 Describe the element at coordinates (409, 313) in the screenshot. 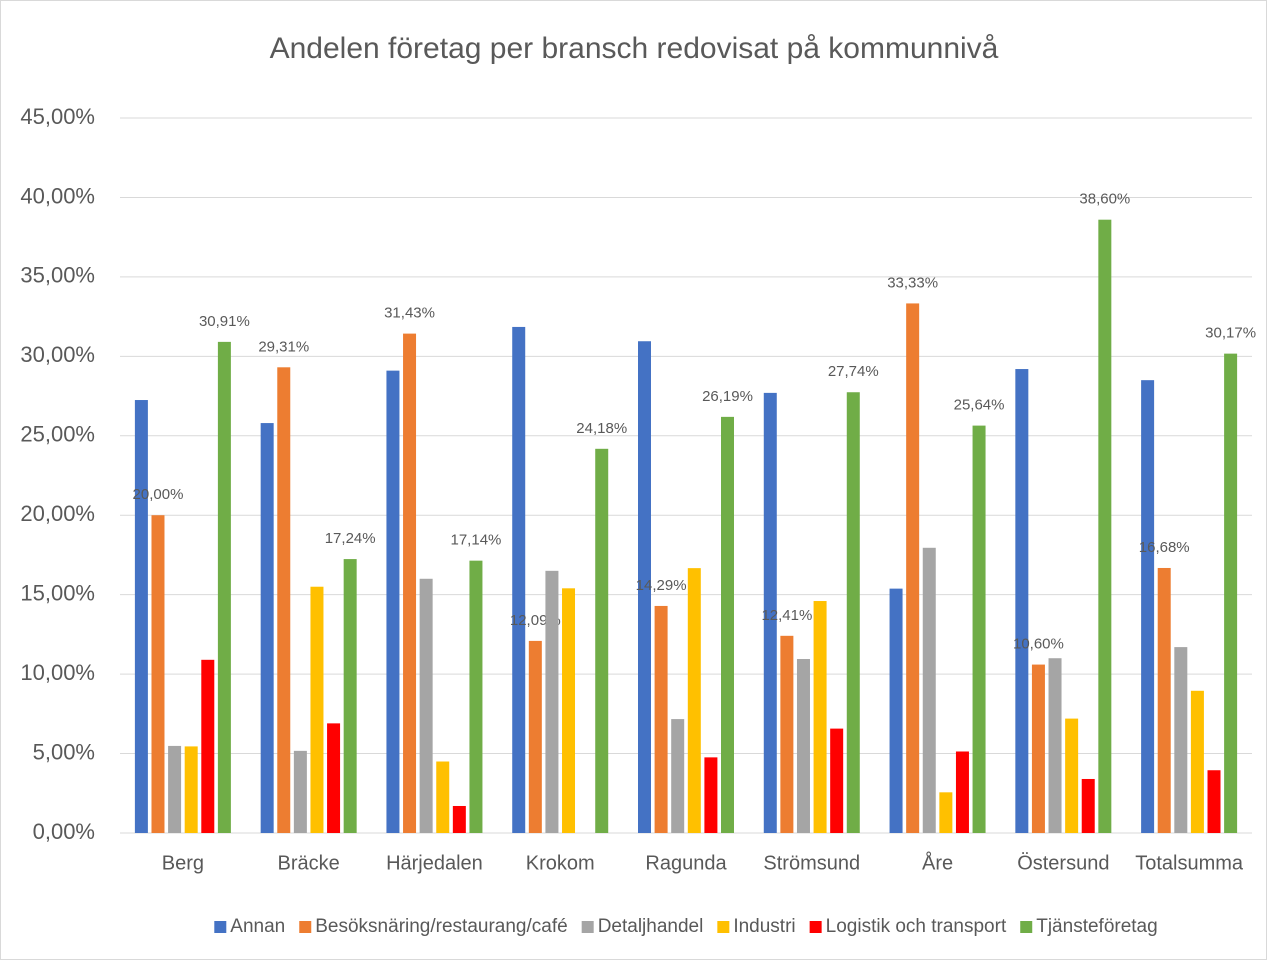

I see `data-label: 31,43%` at that location.